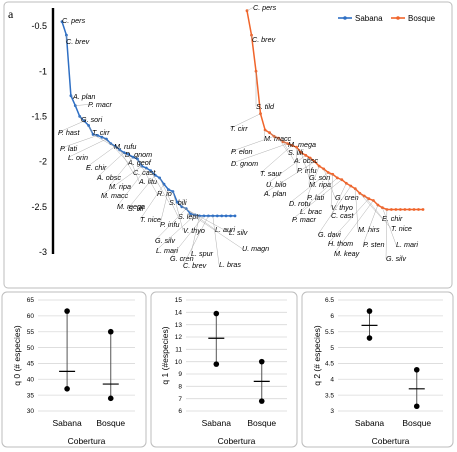 The height and width of the screenshot is (452, 457). I want to click on species-label-bosque: H. thom, so click(340, 243).